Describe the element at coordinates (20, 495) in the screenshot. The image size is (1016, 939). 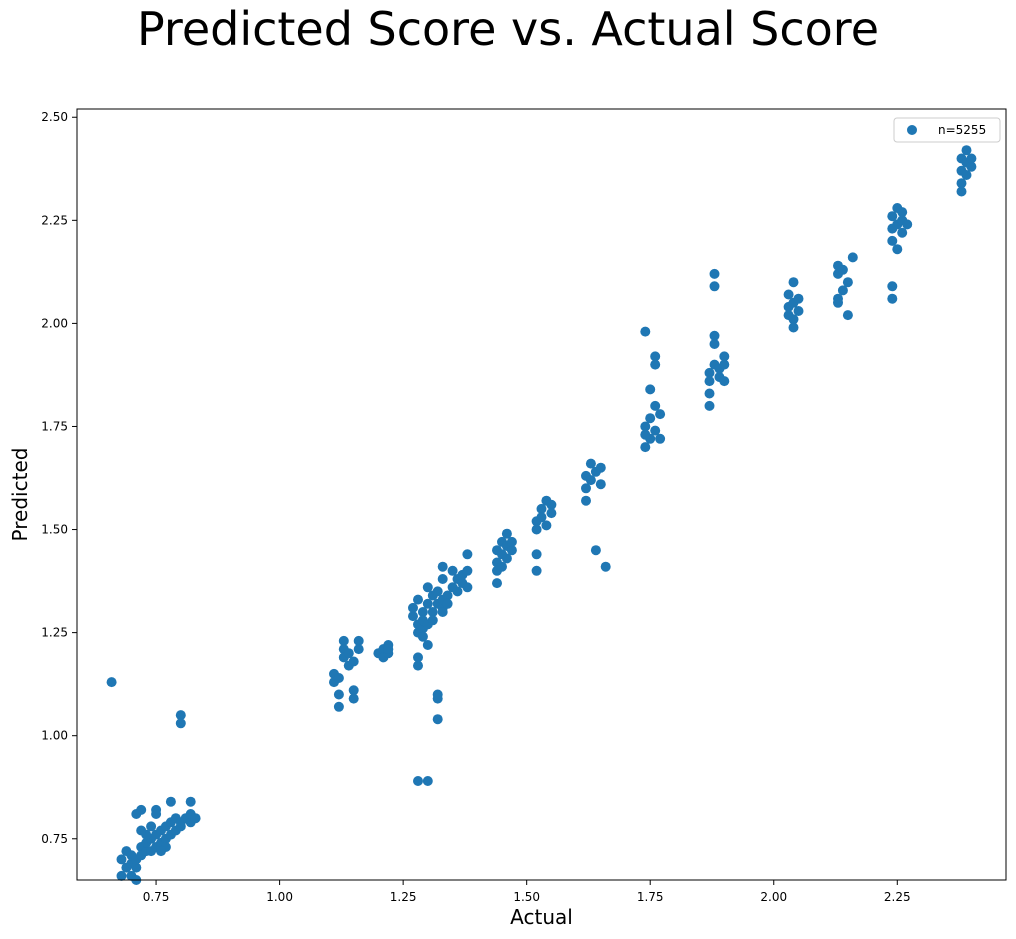
I see `y-axis-label: Predicted` at that location.